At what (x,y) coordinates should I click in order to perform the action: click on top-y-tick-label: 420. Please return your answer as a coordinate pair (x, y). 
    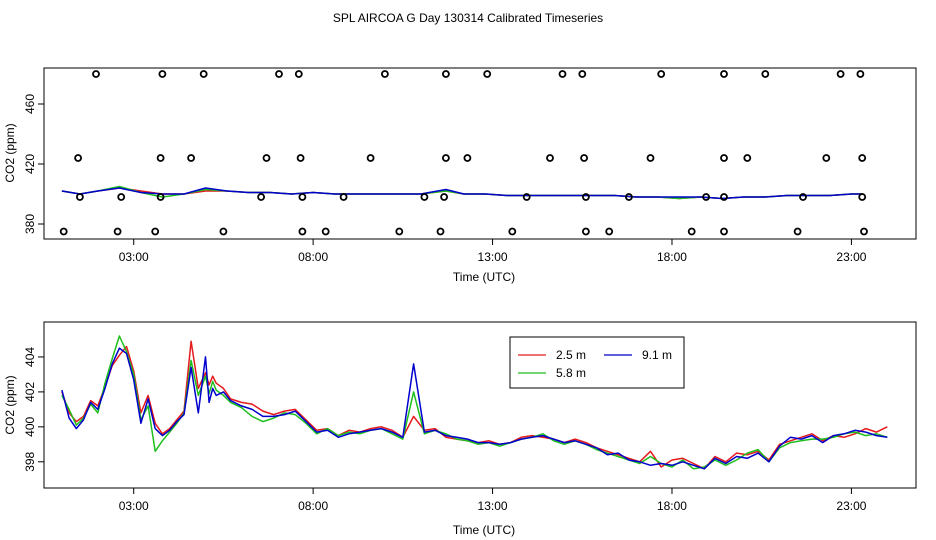
    Looking at the image, I should click on (30, 164).